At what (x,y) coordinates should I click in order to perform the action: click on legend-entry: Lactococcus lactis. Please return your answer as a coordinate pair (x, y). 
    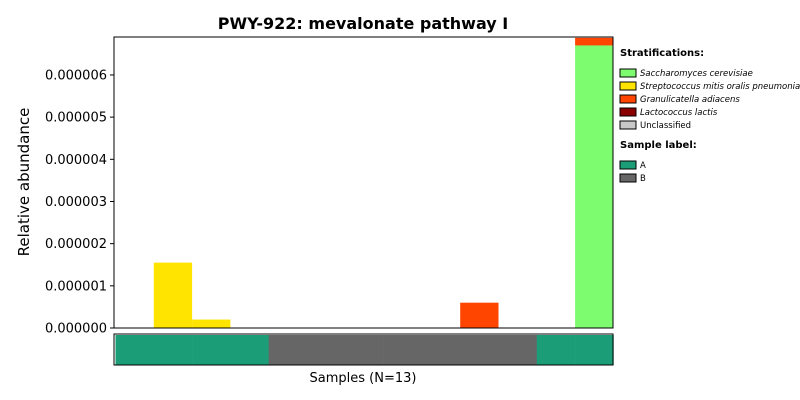
    Looking at the image, I should click on (679, 113).